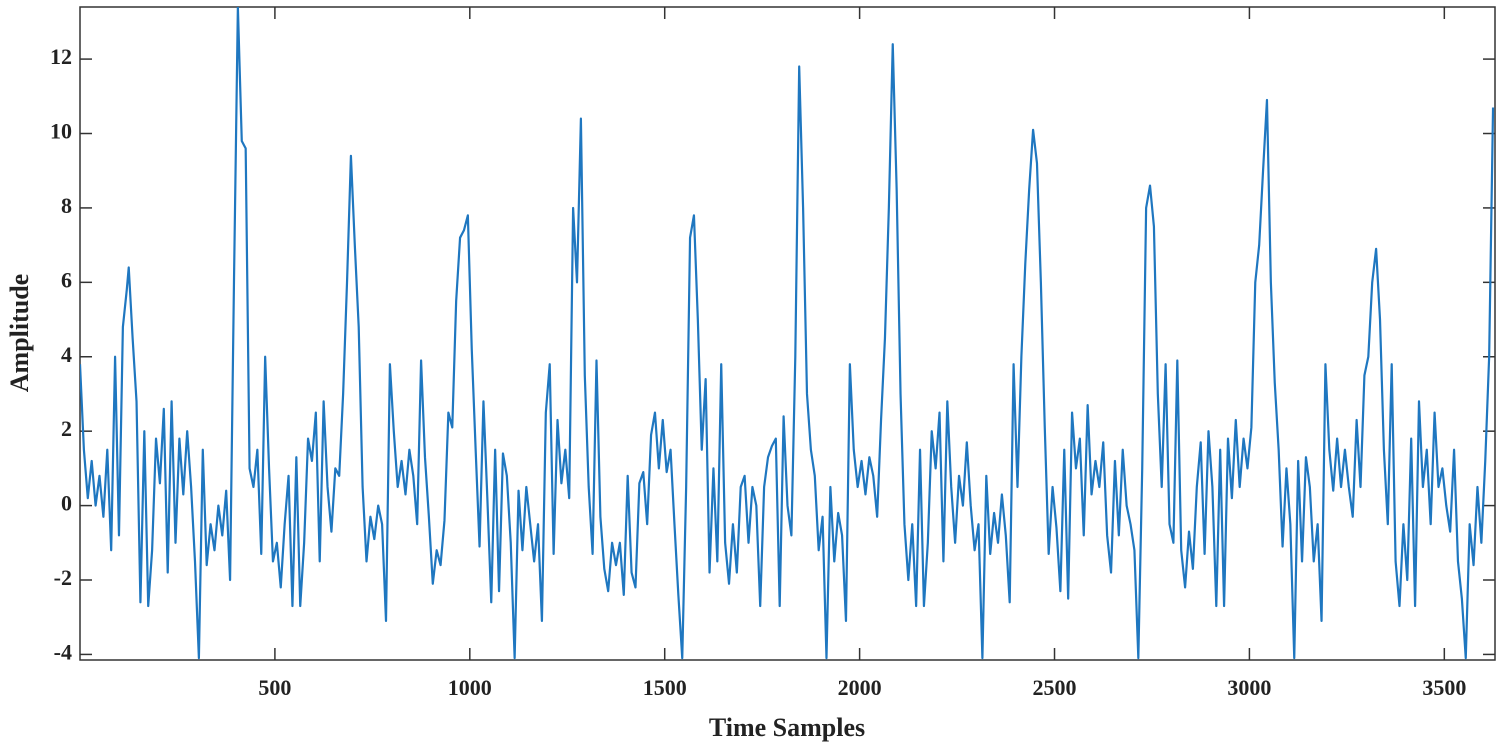 Image resolution: width=1500 pixels, height=747 pixels. What do you see at coordinates (1444, 687) in the screenshot?
I see `x-tick-label: 3500` at bounding box center [1444, 687].